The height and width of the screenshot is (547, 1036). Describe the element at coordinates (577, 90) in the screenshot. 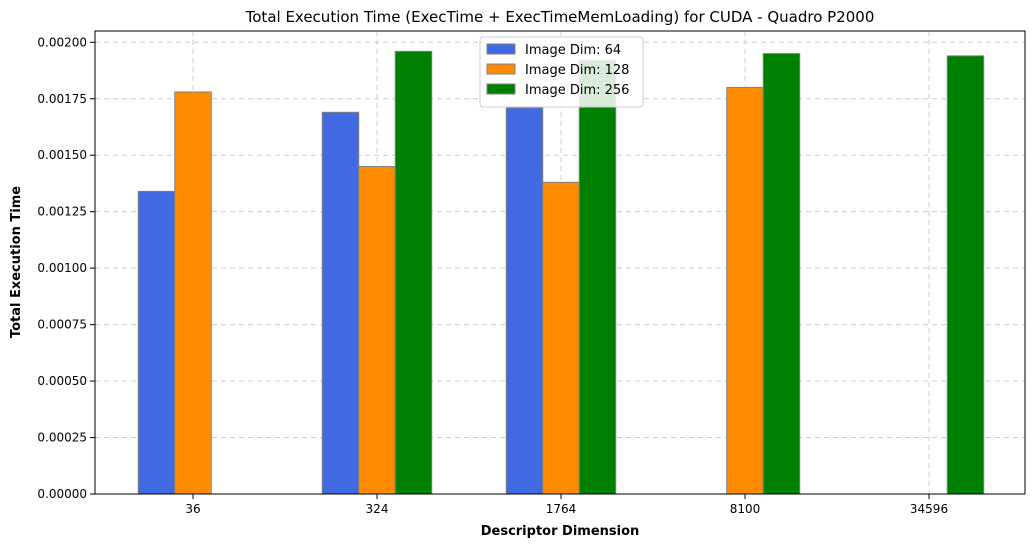

I see `legend-label: Image Dim: 256` at that location.